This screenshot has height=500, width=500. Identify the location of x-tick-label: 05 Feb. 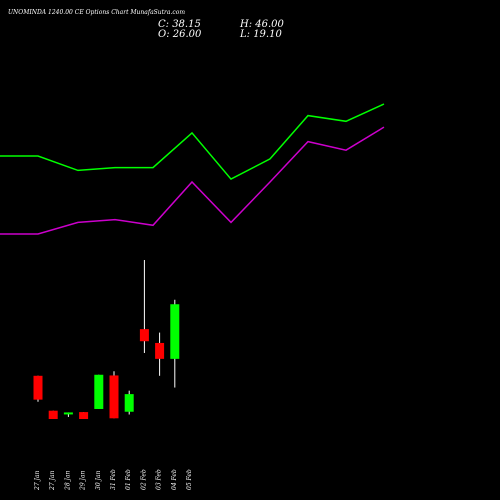
(189, 479).